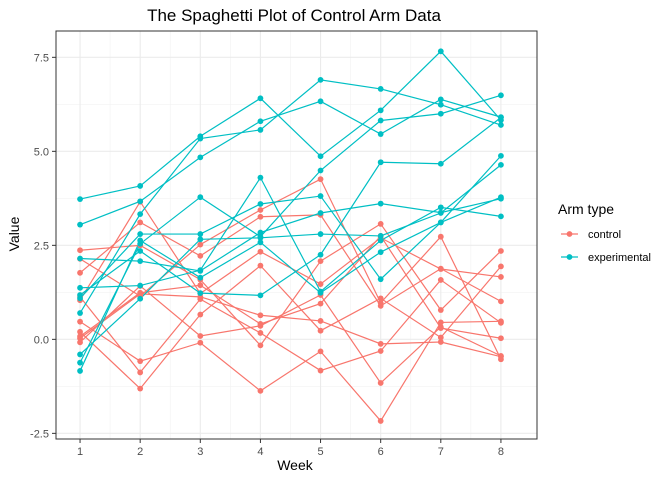 The height and width of the screenshot is (480, 672). What do you see at coordinates (381, 452) in the screenshot?
I see `x-tick-label: 6` at bounding box center [381, 452].